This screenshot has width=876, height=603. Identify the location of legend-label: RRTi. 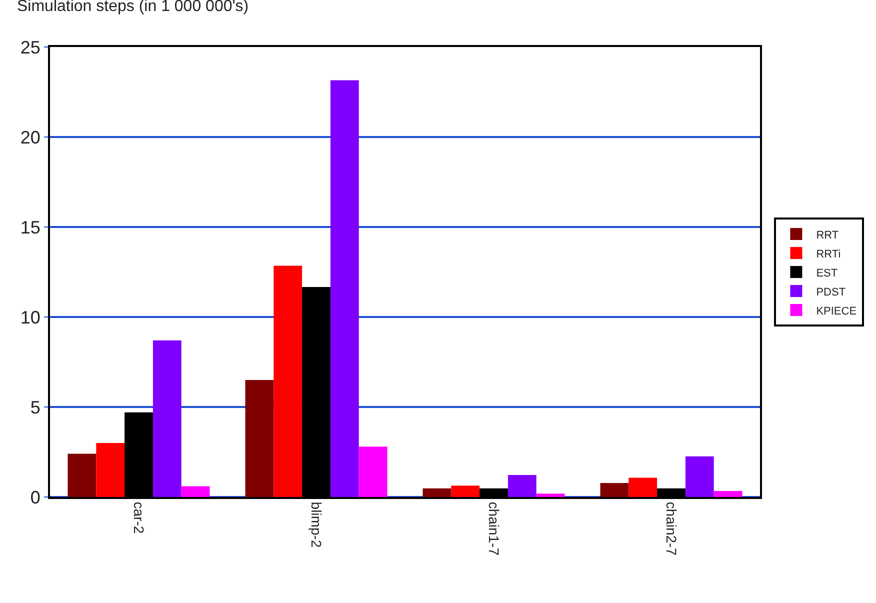
(828, 254).